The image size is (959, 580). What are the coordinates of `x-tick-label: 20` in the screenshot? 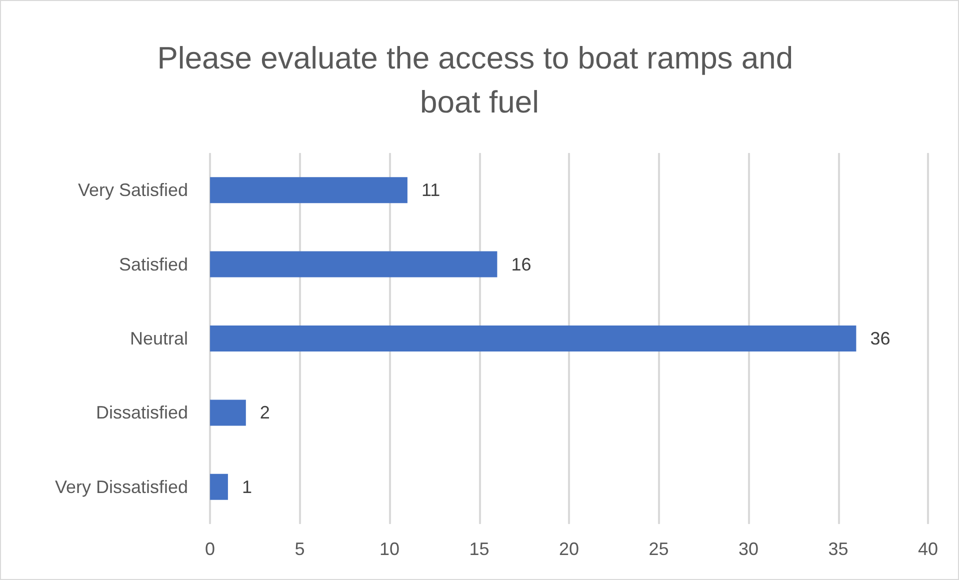 It's located at (569, 549).